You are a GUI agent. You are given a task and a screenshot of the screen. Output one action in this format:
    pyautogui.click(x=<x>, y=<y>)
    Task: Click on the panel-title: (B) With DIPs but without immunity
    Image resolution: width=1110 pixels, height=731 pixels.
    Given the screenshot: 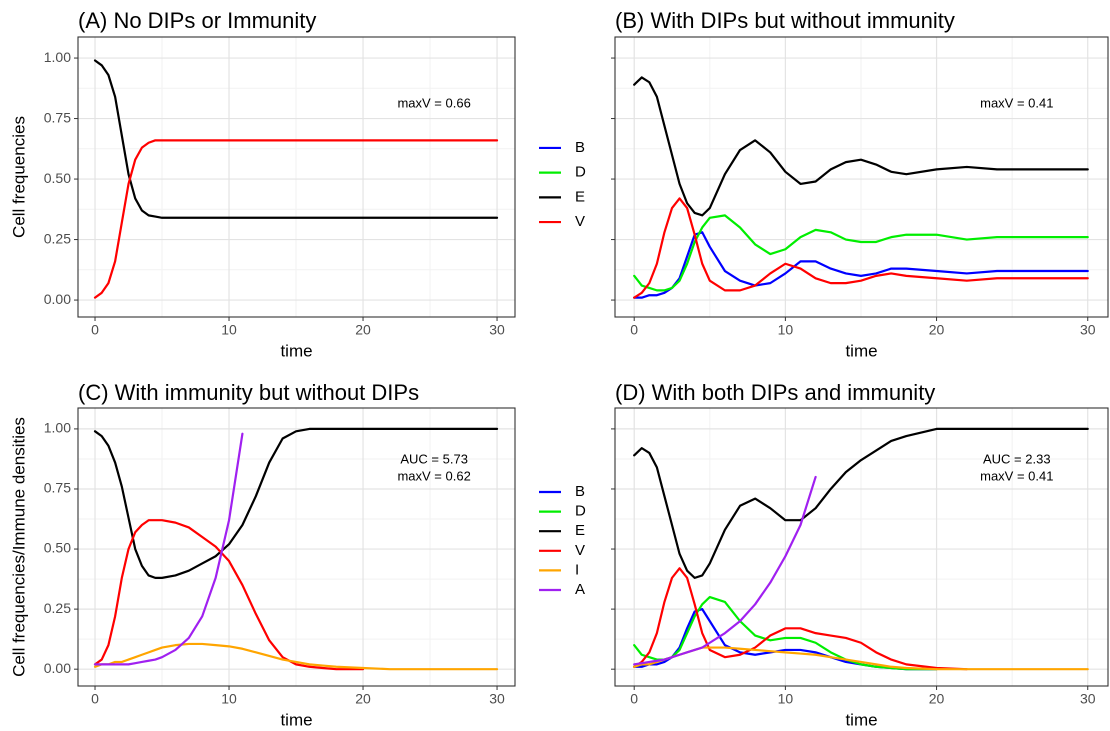 What is the action you would take?
    pyautogui.click(x=785, y=20)
    